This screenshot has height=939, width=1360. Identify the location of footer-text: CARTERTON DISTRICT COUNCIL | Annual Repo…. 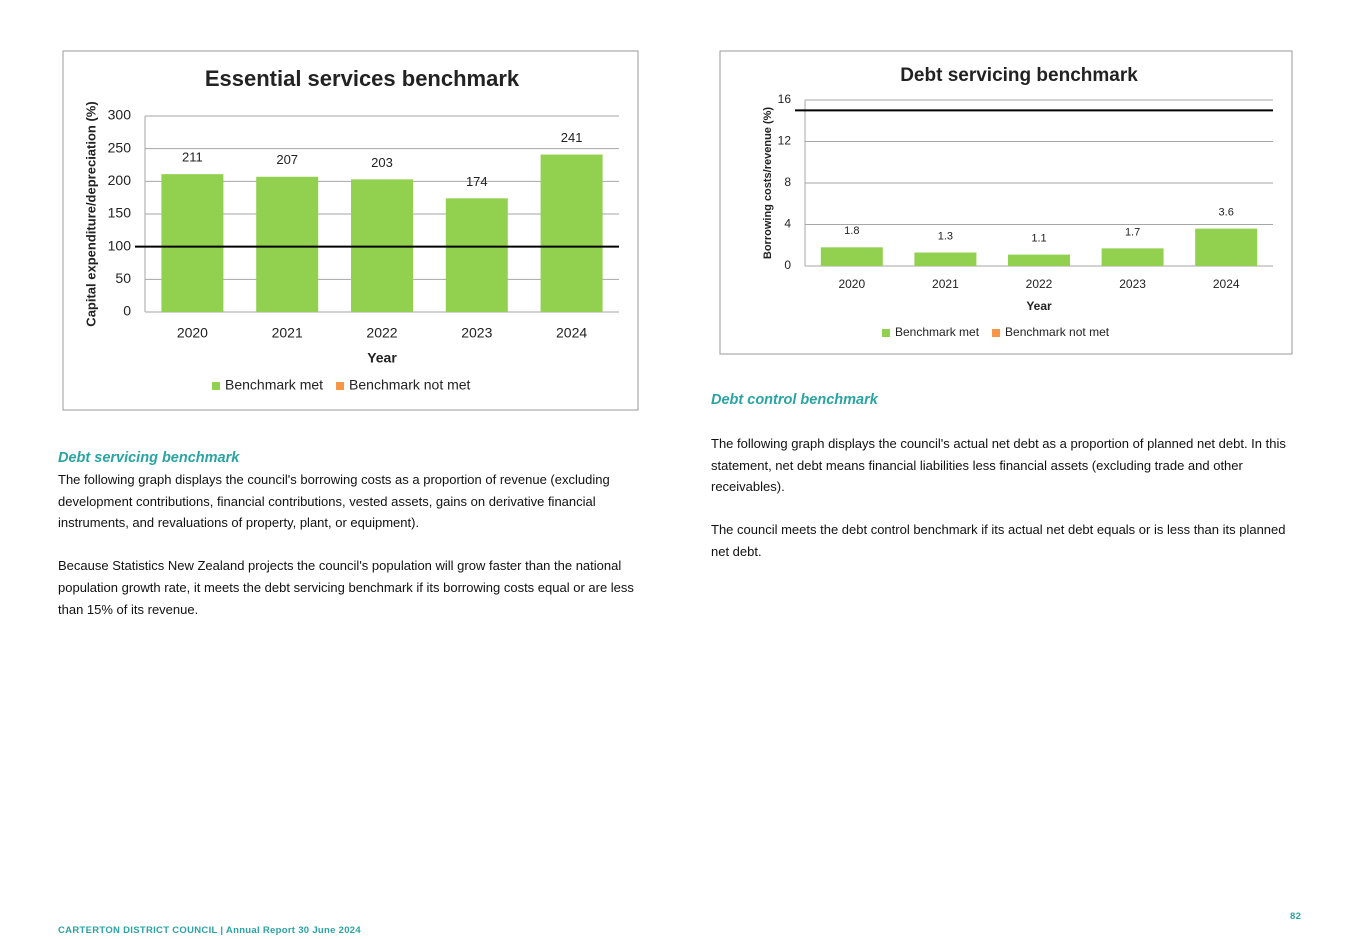
(209, 930).